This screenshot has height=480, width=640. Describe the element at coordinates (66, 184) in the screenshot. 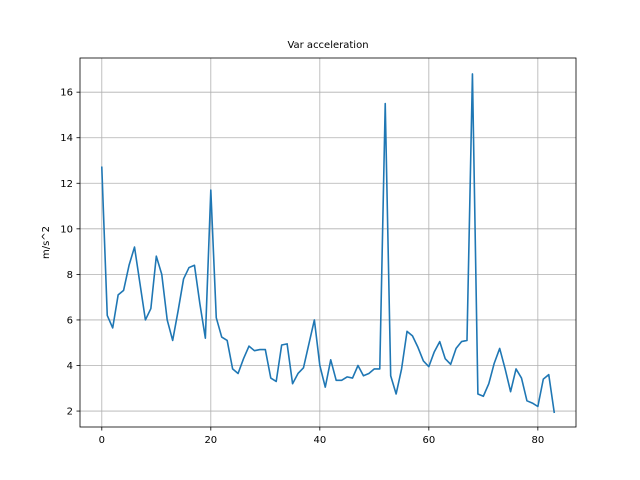

I see `y-tick-label: 12` at that location.